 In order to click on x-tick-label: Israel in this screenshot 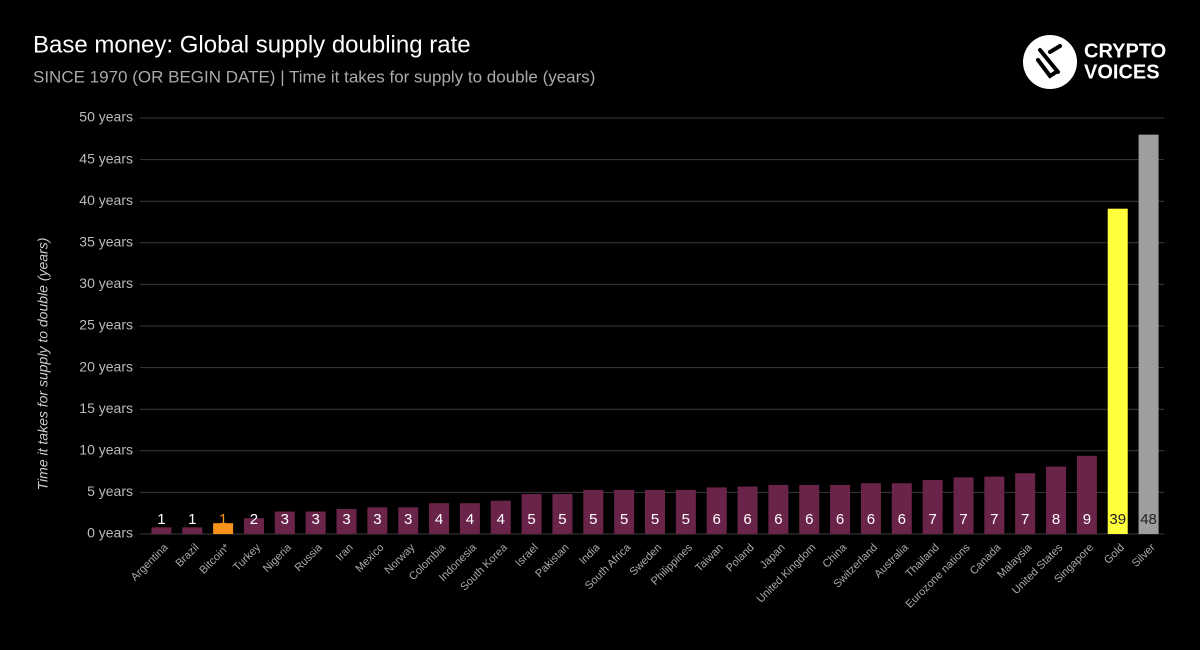, I will do `click(527, 556)`.